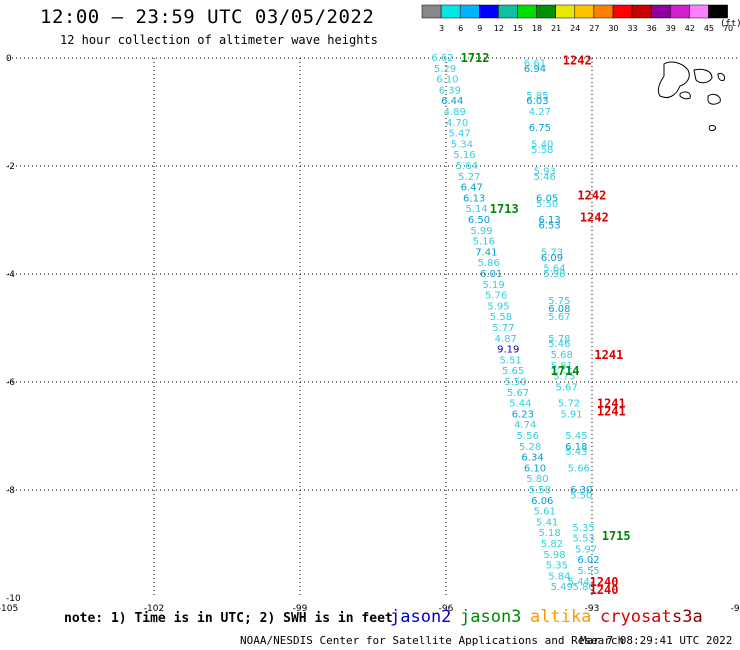 This screenshot has height=650, width=740. I want to click on colorbar-label: 42, so click(690, 28).